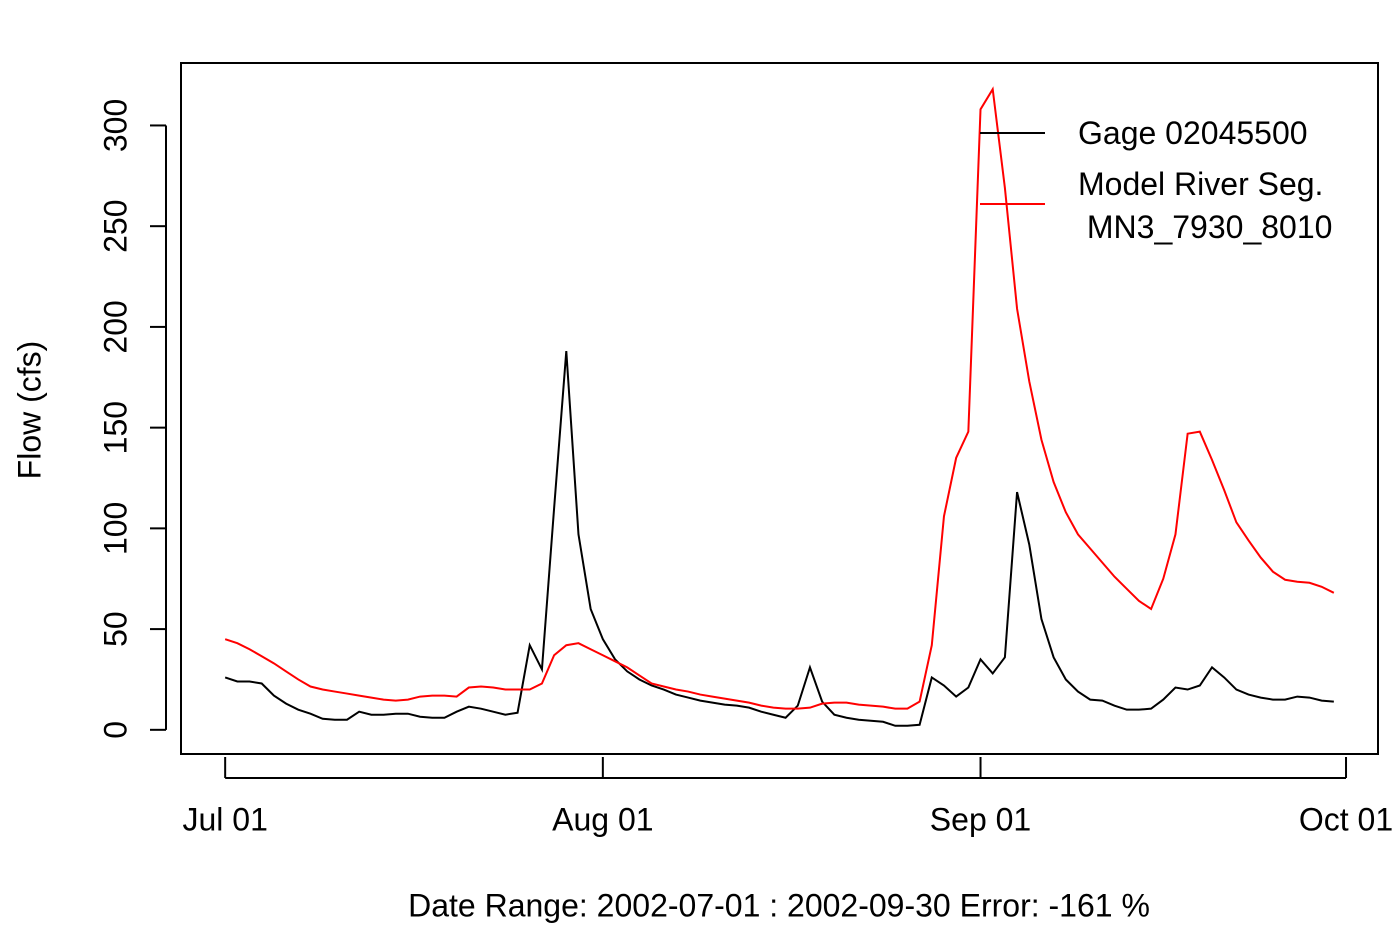  I want to click on y-tick-label: 200, so click(115, 326).